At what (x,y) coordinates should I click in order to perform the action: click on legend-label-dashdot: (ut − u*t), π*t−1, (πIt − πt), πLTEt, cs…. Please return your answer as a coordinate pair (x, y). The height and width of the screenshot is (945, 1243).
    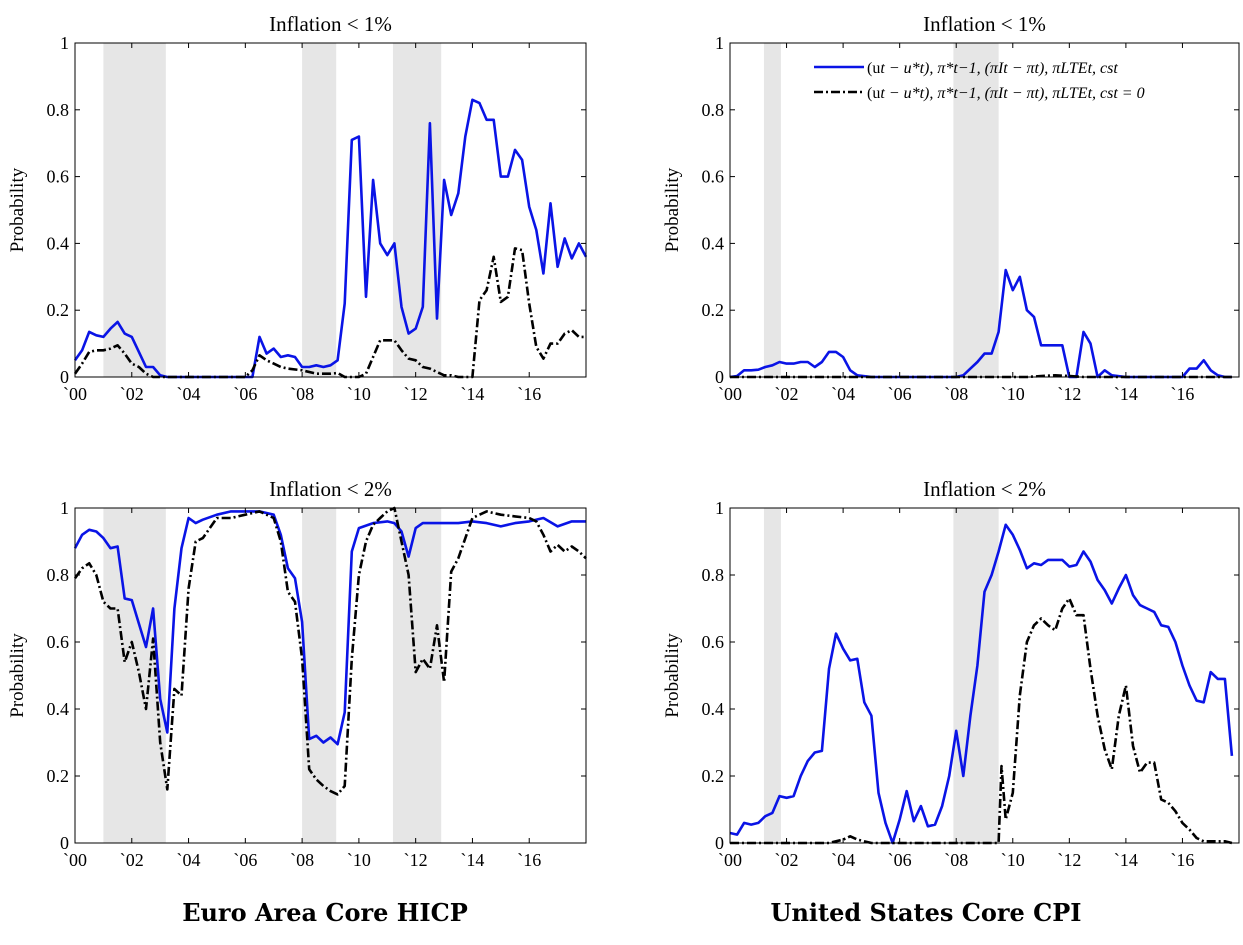
    Looking at the image, I should click on (1006, 93).